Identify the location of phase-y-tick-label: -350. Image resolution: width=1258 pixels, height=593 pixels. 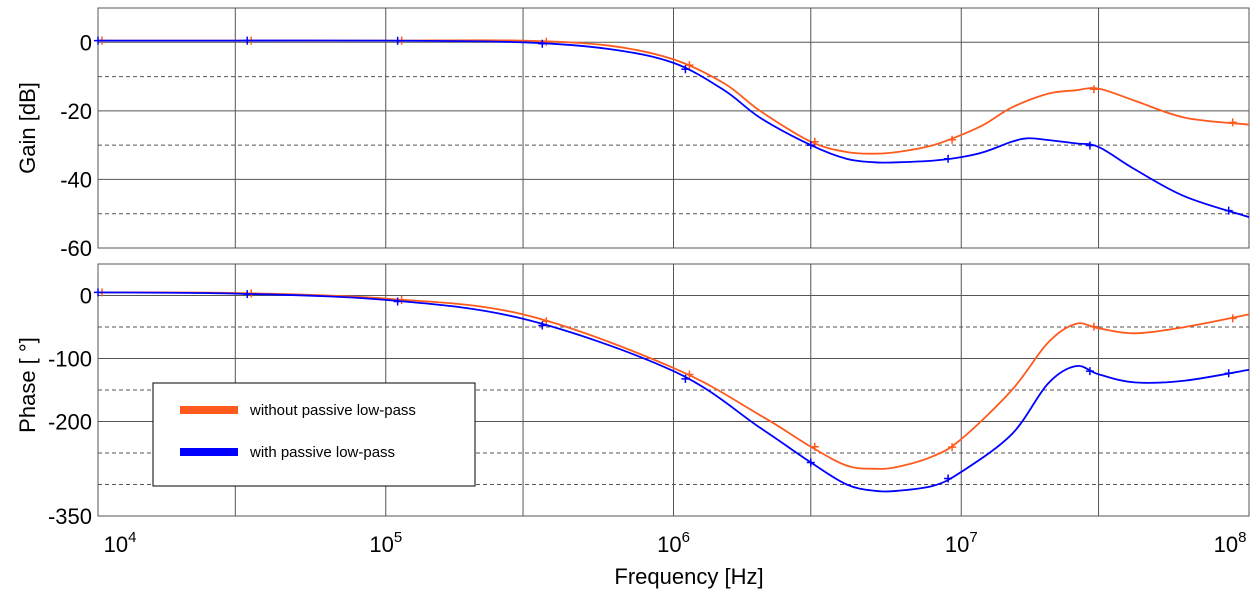
(70, 516).